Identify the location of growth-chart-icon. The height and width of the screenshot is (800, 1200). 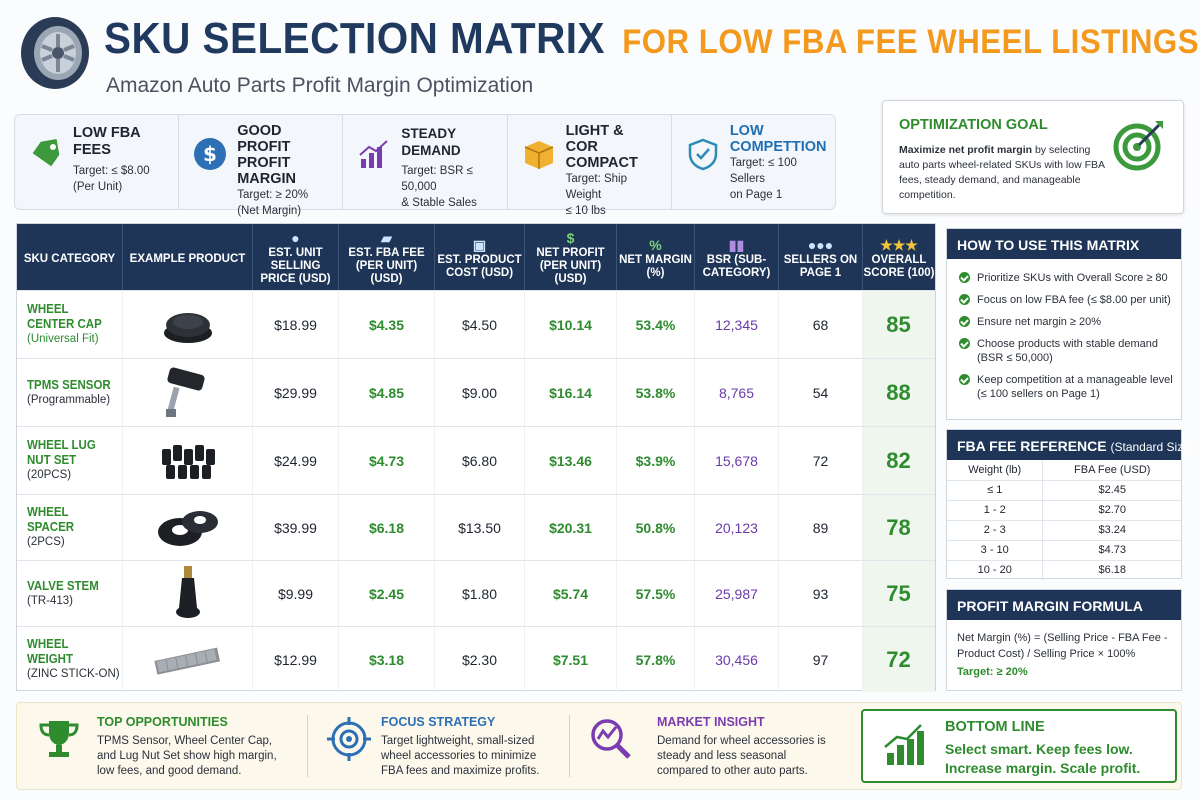
(904, 744).